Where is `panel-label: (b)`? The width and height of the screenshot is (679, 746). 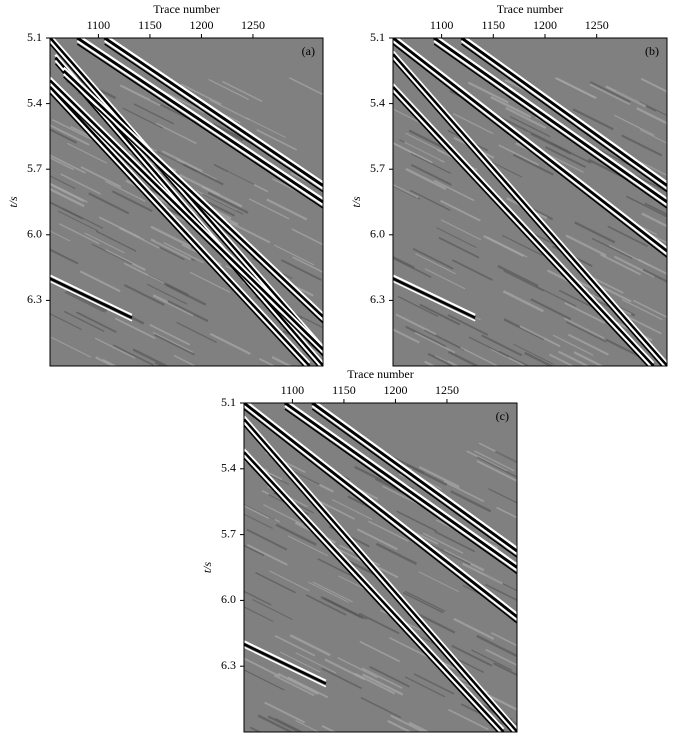
panel-label: (b) is located at coordinates (652, 51).